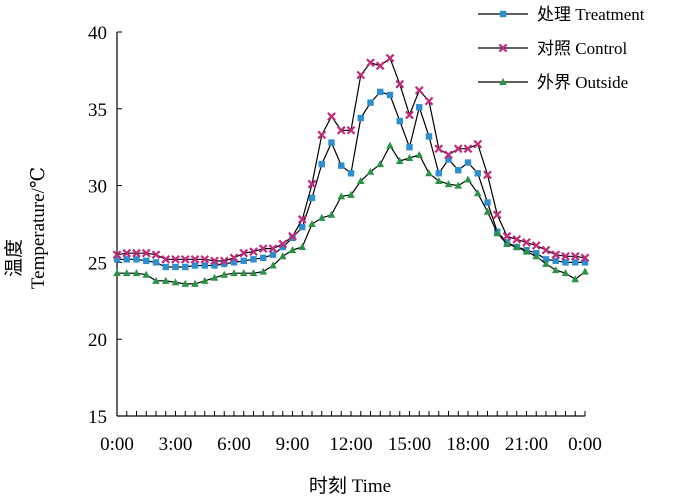 This screenshot has height=497, width=700. I want to click on x-axis-title: 时刻 Time, so click(350, 486).